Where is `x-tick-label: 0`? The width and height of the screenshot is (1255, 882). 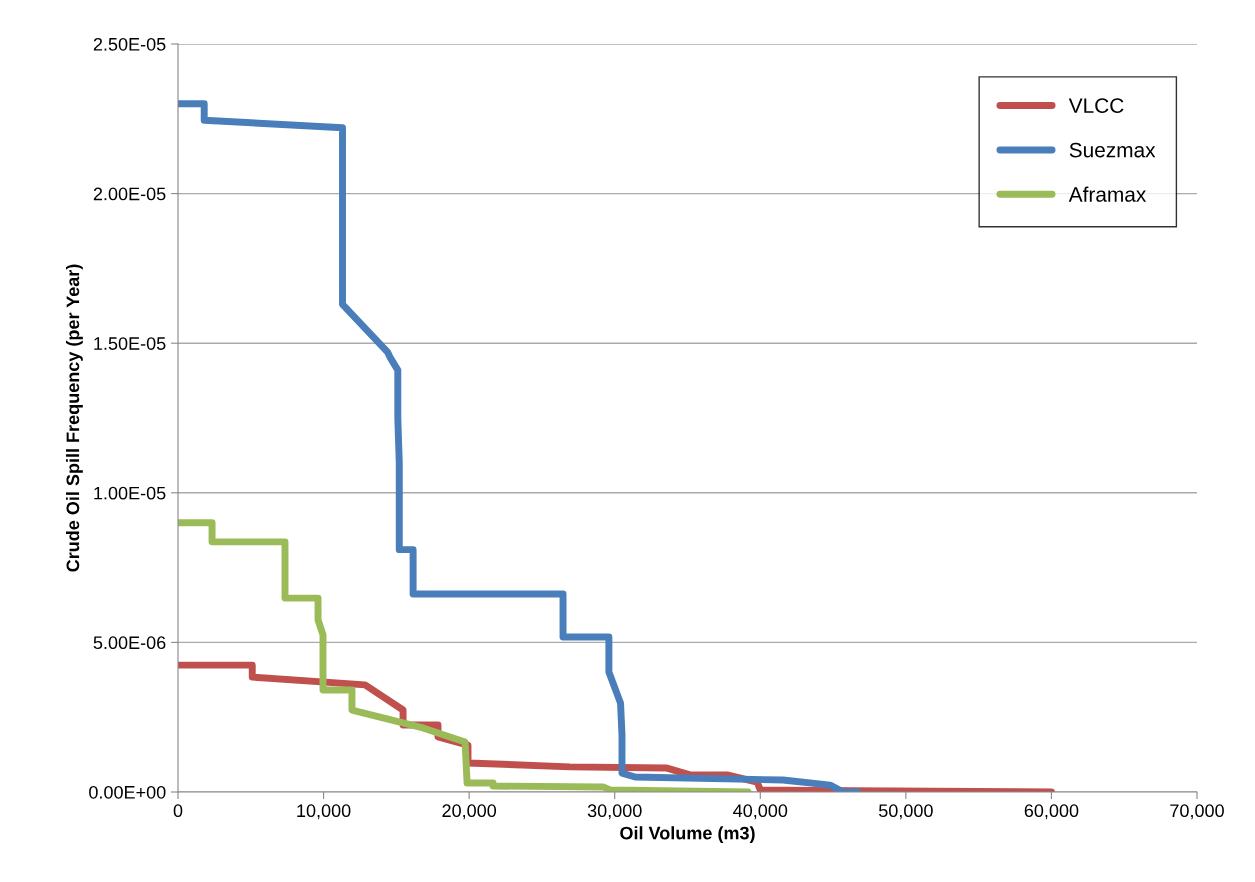
x-tick-label: 0 is located at coordinates (178, 811).